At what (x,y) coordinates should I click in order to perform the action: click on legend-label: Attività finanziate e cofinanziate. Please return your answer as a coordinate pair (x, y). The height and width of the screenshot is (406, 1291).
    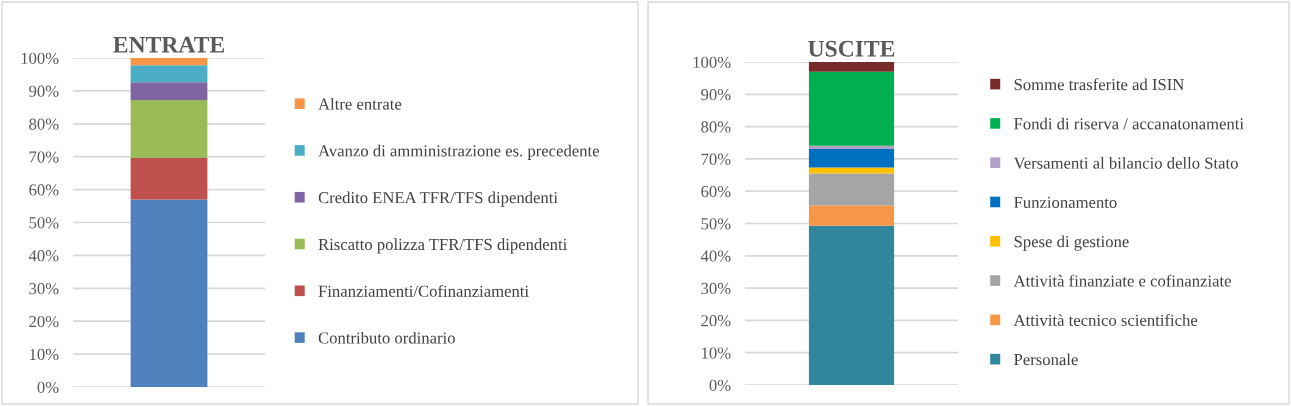
    Looking at the image, I should click on (1122, 280).